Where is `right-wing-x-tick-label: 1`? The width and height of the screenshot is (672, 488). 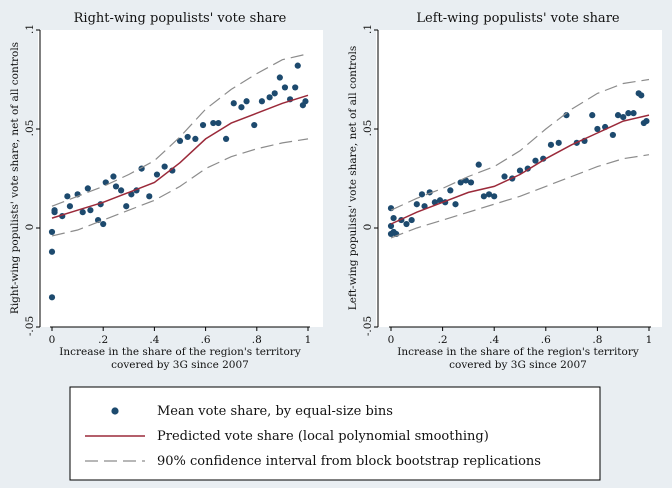 right-wing-x-tick-label: 1 is located at coordinates (308, 340).